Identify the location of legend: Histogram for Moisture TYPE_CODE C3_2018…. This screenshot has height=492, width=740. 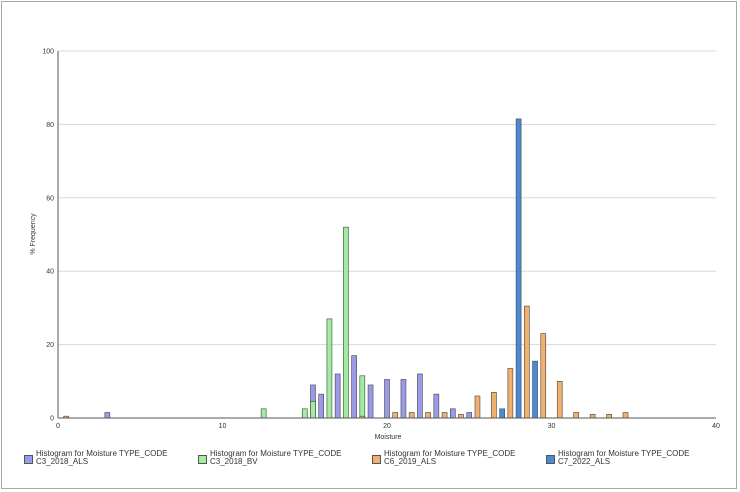
(370, 468).